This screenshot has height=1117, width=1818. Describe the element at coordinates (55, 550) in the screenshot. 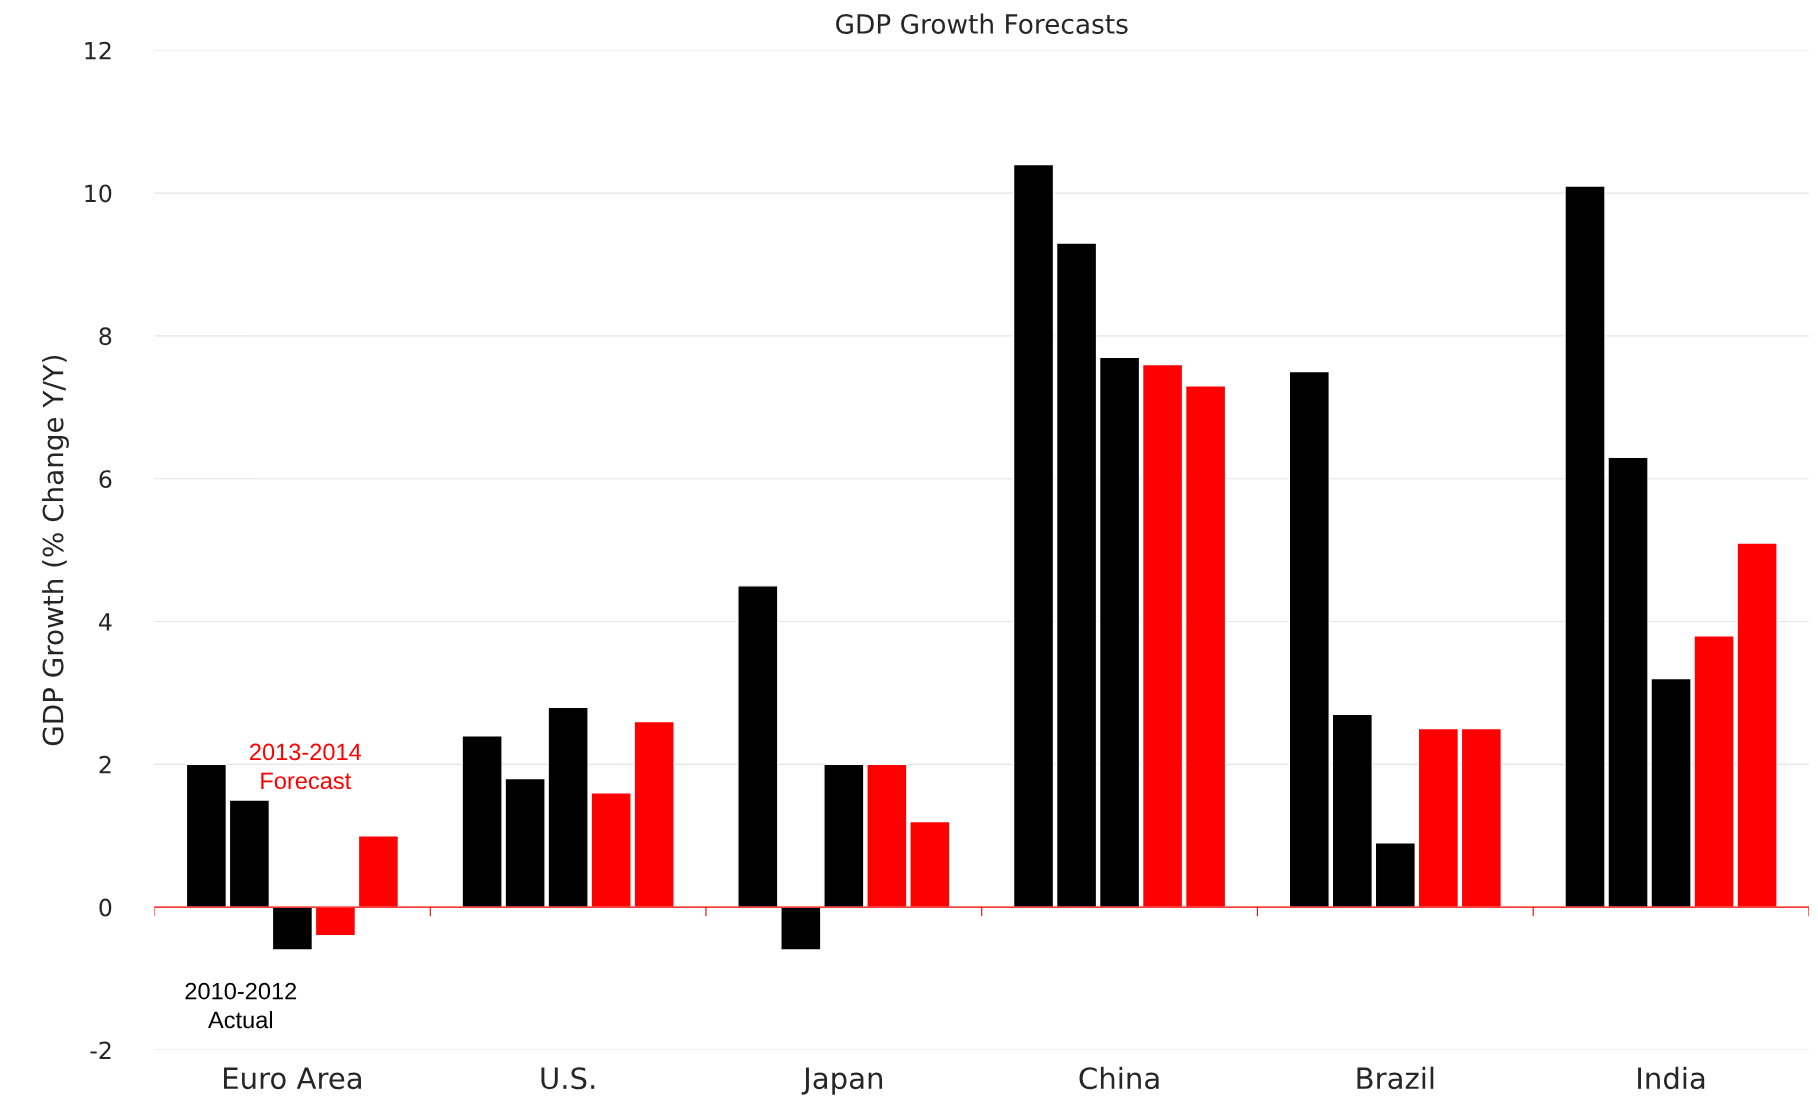

I see `y-axis-title: GDP Growth (% Change Y/Y)` at that location.